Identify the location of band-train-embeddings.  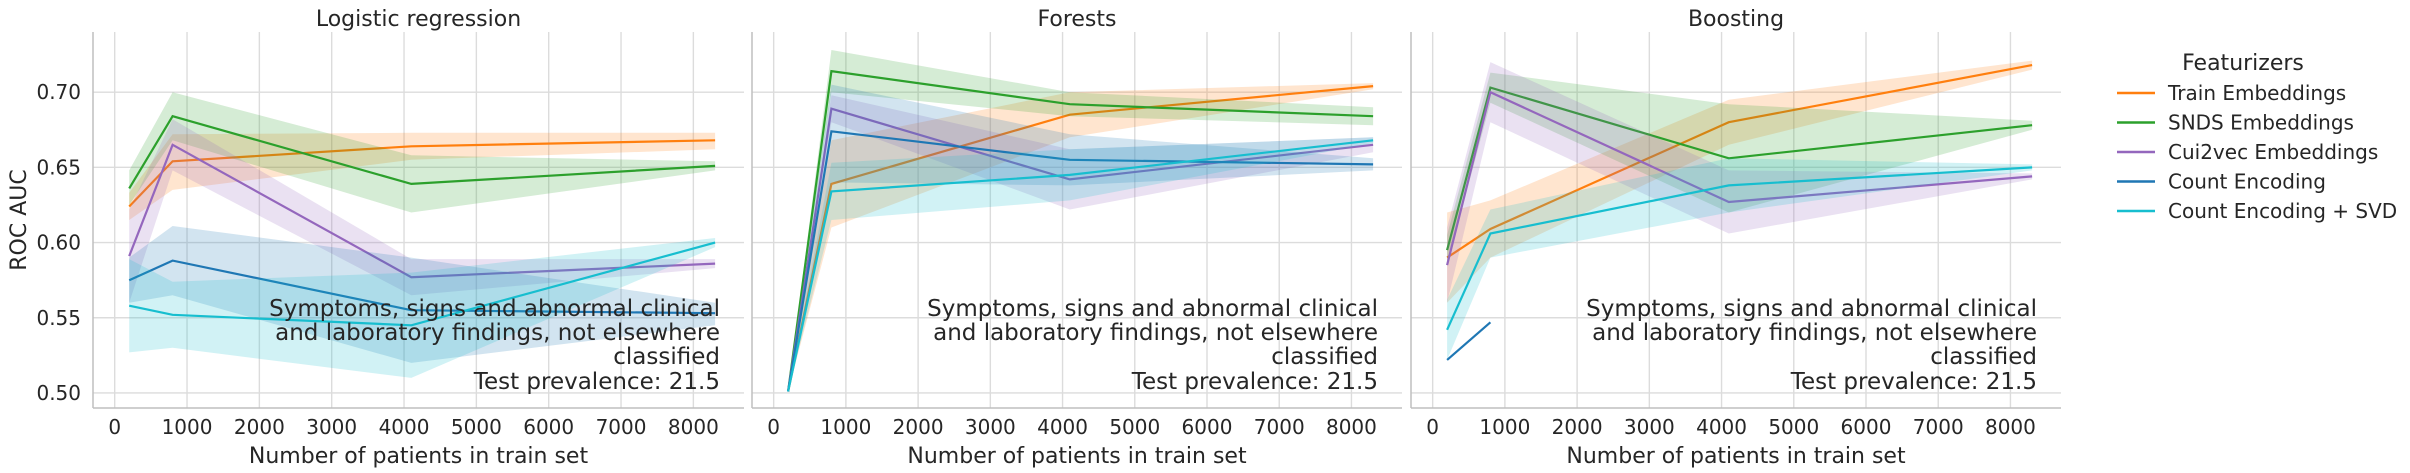
(1740, 181).